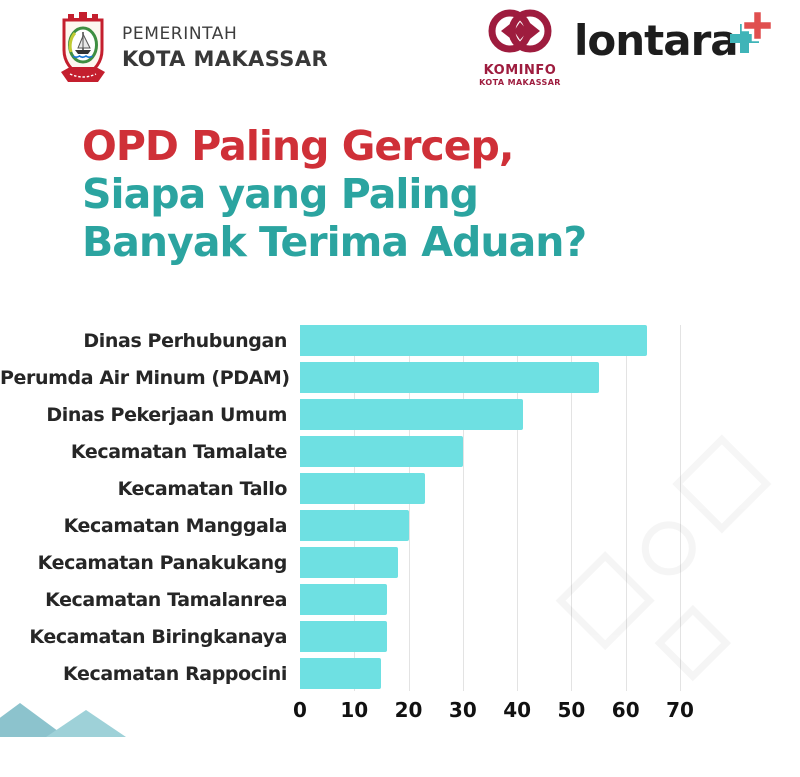  Describe the element at coordinates (520, 70) in the screenshot. I see `kominfo-name: KOMINFO` at that location.